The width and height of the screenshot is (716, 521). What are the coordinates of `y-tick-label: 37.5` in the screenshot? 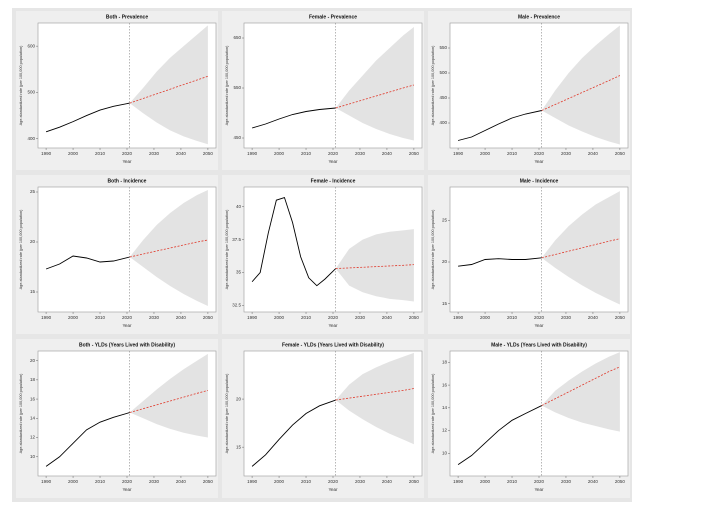 It's located at (236, 239).